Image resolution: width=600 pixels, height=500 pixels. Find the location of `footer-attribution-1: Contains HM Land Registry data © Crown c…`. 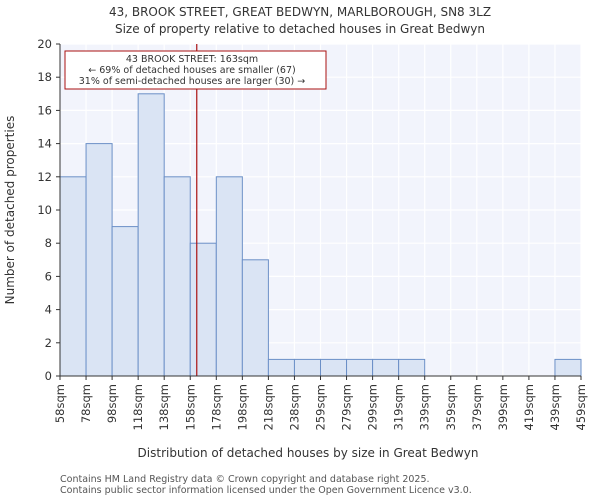

footer-attribution-1: Contains HM Land Registry data © Crown c… is located at coordinates (245, 479).